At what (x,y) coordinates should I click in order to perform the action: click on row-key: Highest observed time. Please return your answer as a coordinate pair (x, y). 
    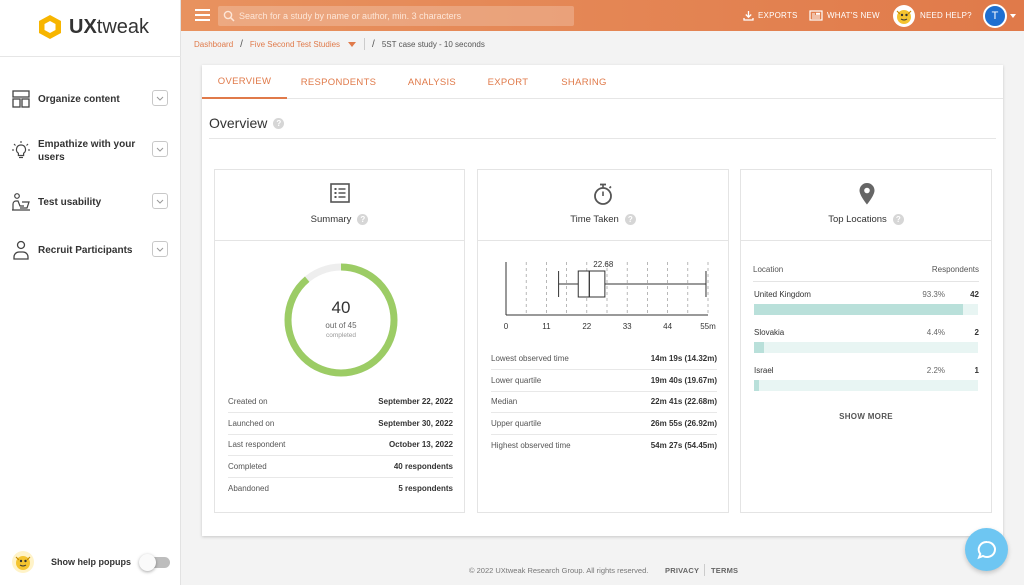
    Looking at the image, I should click on (531, 445).